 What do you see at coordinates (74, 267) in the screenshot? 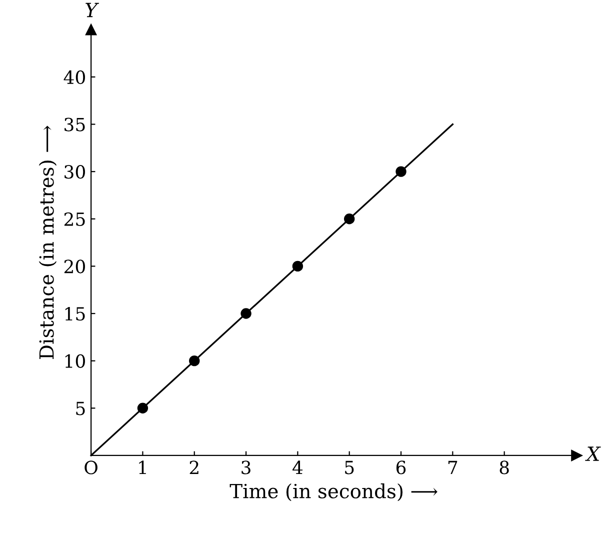
I see `y-tick-label: 20` at bounding box center [74, 267].